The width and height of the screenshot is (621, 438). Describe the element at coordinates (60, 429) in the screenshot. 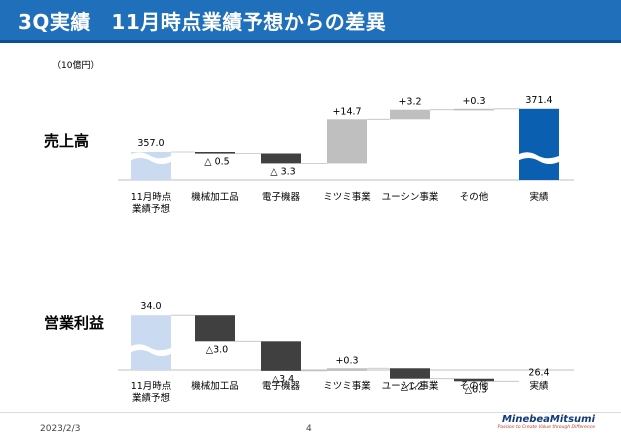

I see `footer-date: 2023/2/3` at that location.